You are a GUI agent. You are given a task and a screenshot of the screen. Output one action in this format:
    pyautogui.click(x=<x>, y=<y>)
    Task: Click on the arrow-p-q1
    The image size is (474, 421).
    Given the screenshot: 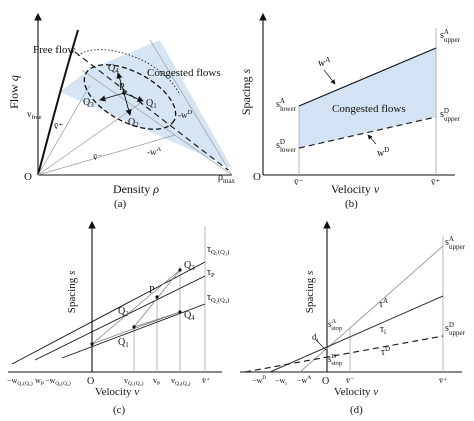 What is the action you would take?
    pyautogui.click(x=133, y=97)
    